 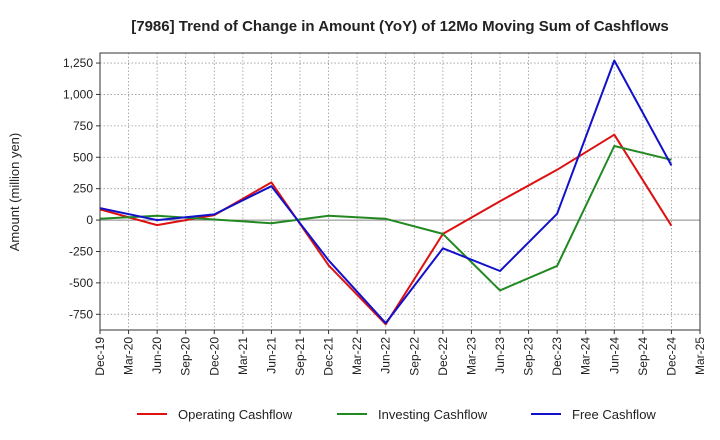 What do you see at coordinates (83, 157) in the screenshot?
I see `y-tick-label: 500` at bounding box center [83, 157].